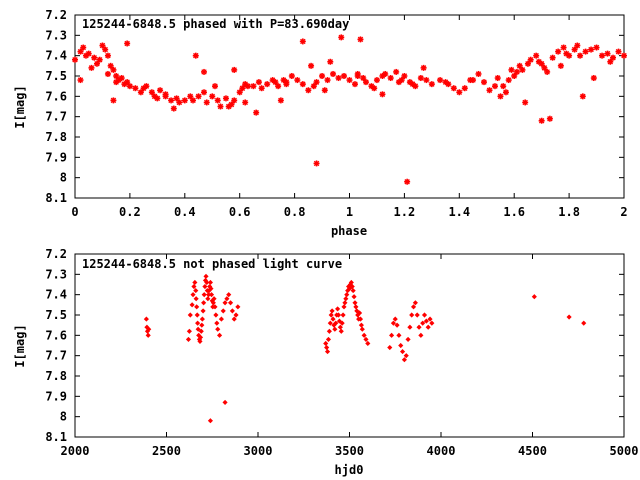 The width and height of the screenshot is (640, 480). I want to click on phased-x-tick-label: 1.8, so click(569, 212).